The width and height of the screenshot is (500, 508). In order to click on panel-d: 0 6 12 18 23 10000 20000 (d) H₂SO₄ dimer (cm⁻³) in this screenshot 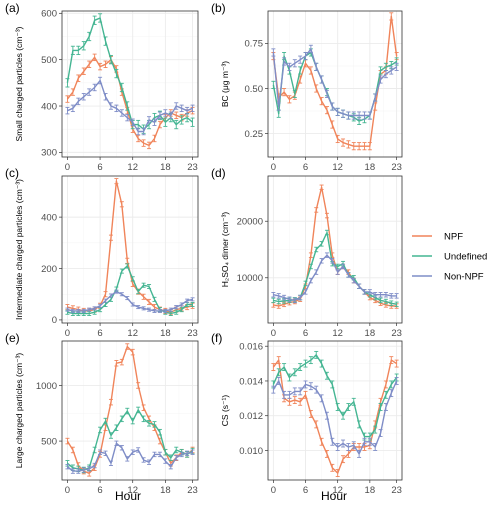, I will do `click(307, 252)`.